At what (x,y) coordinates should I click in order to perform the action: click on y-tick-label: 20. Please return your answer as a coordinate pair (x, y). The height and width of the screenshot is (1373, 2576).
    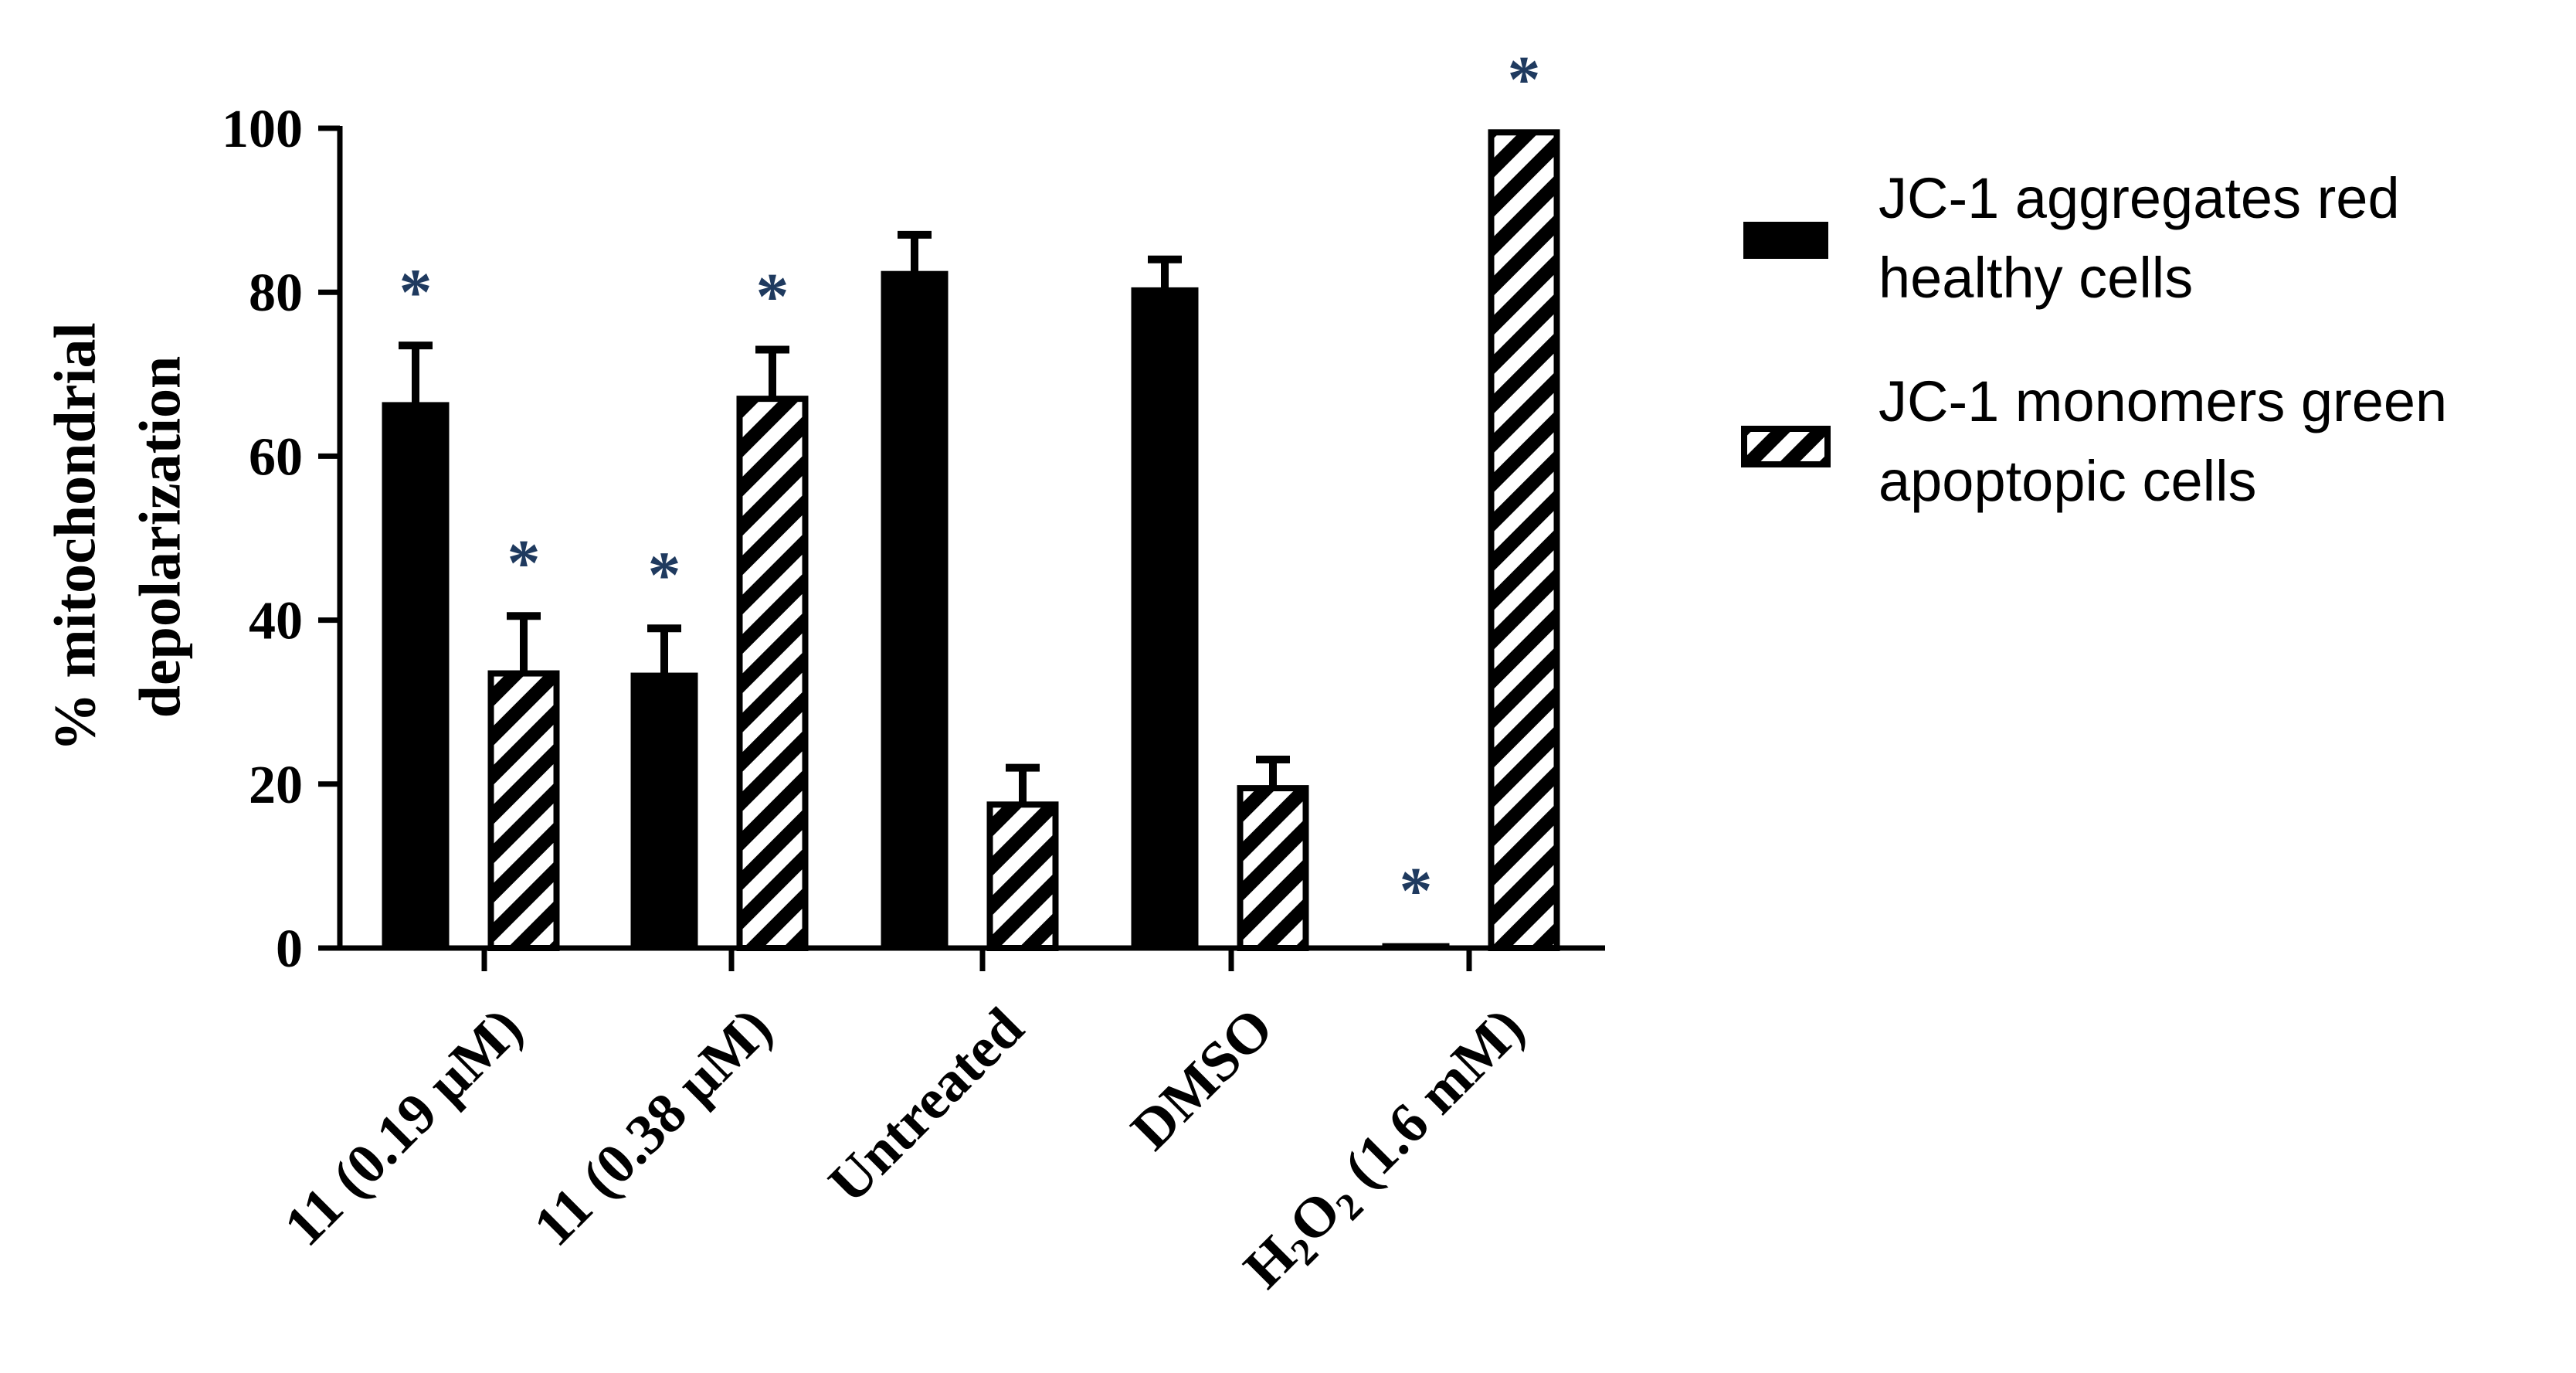
    Looking at the image, I should click on (276, 785).